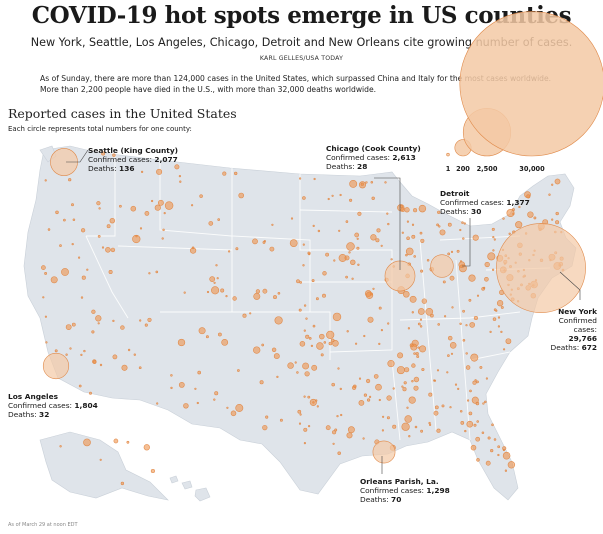 The height and width of the screenshot is (534, 603). I want to click on callout-seattle-cases-value: 2,077, so click(165, 159).